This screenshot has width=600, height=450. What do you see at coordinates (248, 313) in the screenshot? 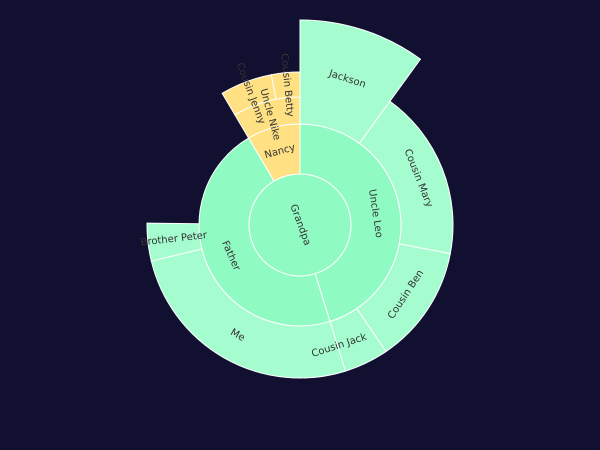
I see `wedge-me` at bounding box center [248, 313].